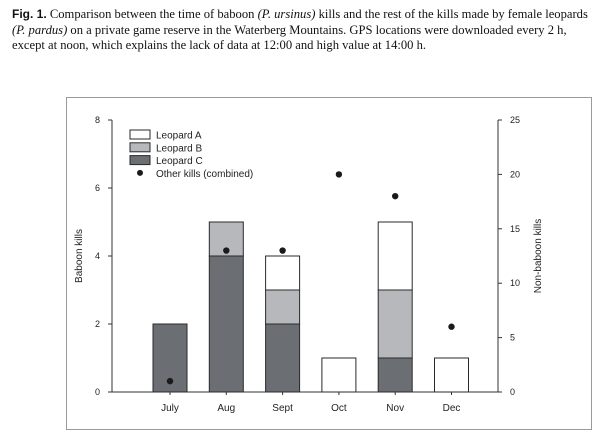 The image size is (603, 440). I want to click on x-tick-label: July, so click(170, 408).